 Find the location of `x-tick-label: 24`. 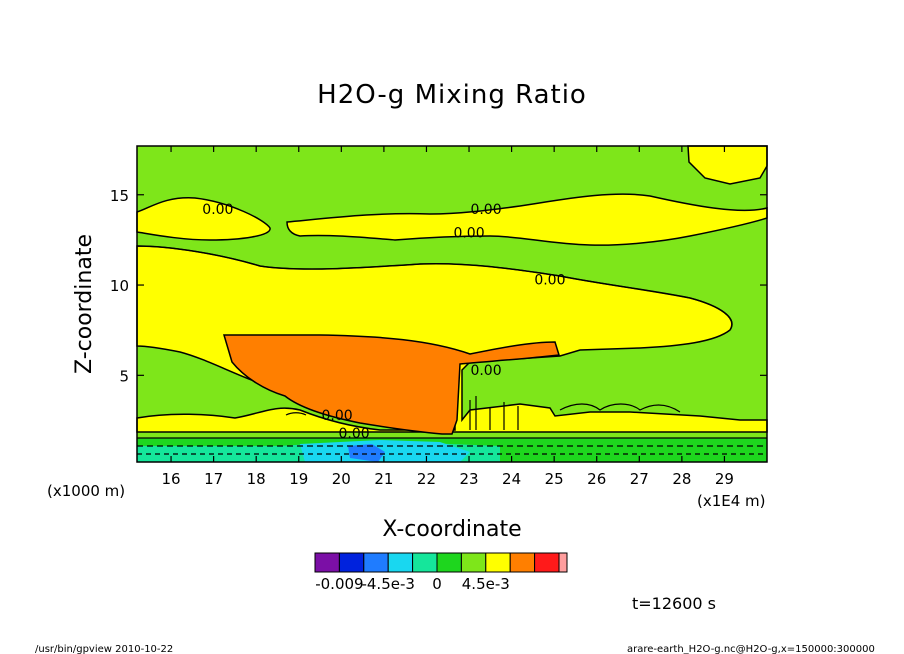

x-tick-label: 24 is located at coordinates (511, 479).